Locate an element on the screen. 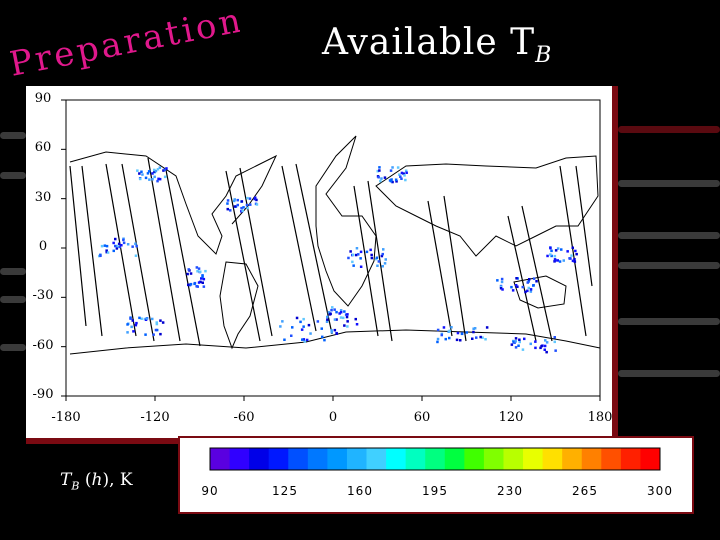 The height and width of the screenshot is (540, 720). main-title-text: Available T is located at coordinates (429, 42).